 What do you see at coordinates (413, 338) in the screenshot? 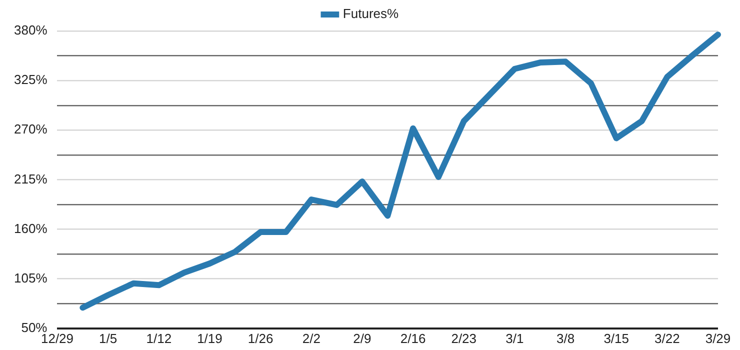
I see `x-tick-label: 2/16` at bounding box center [413, 338].